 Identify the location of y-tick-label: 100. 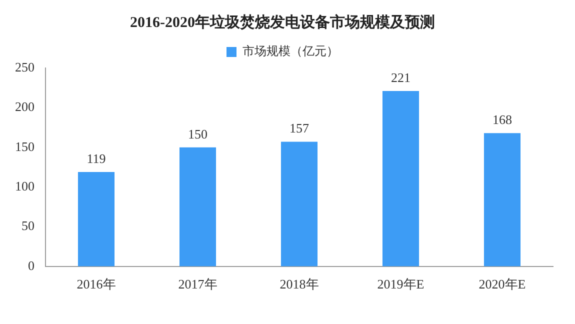
(24, 186).